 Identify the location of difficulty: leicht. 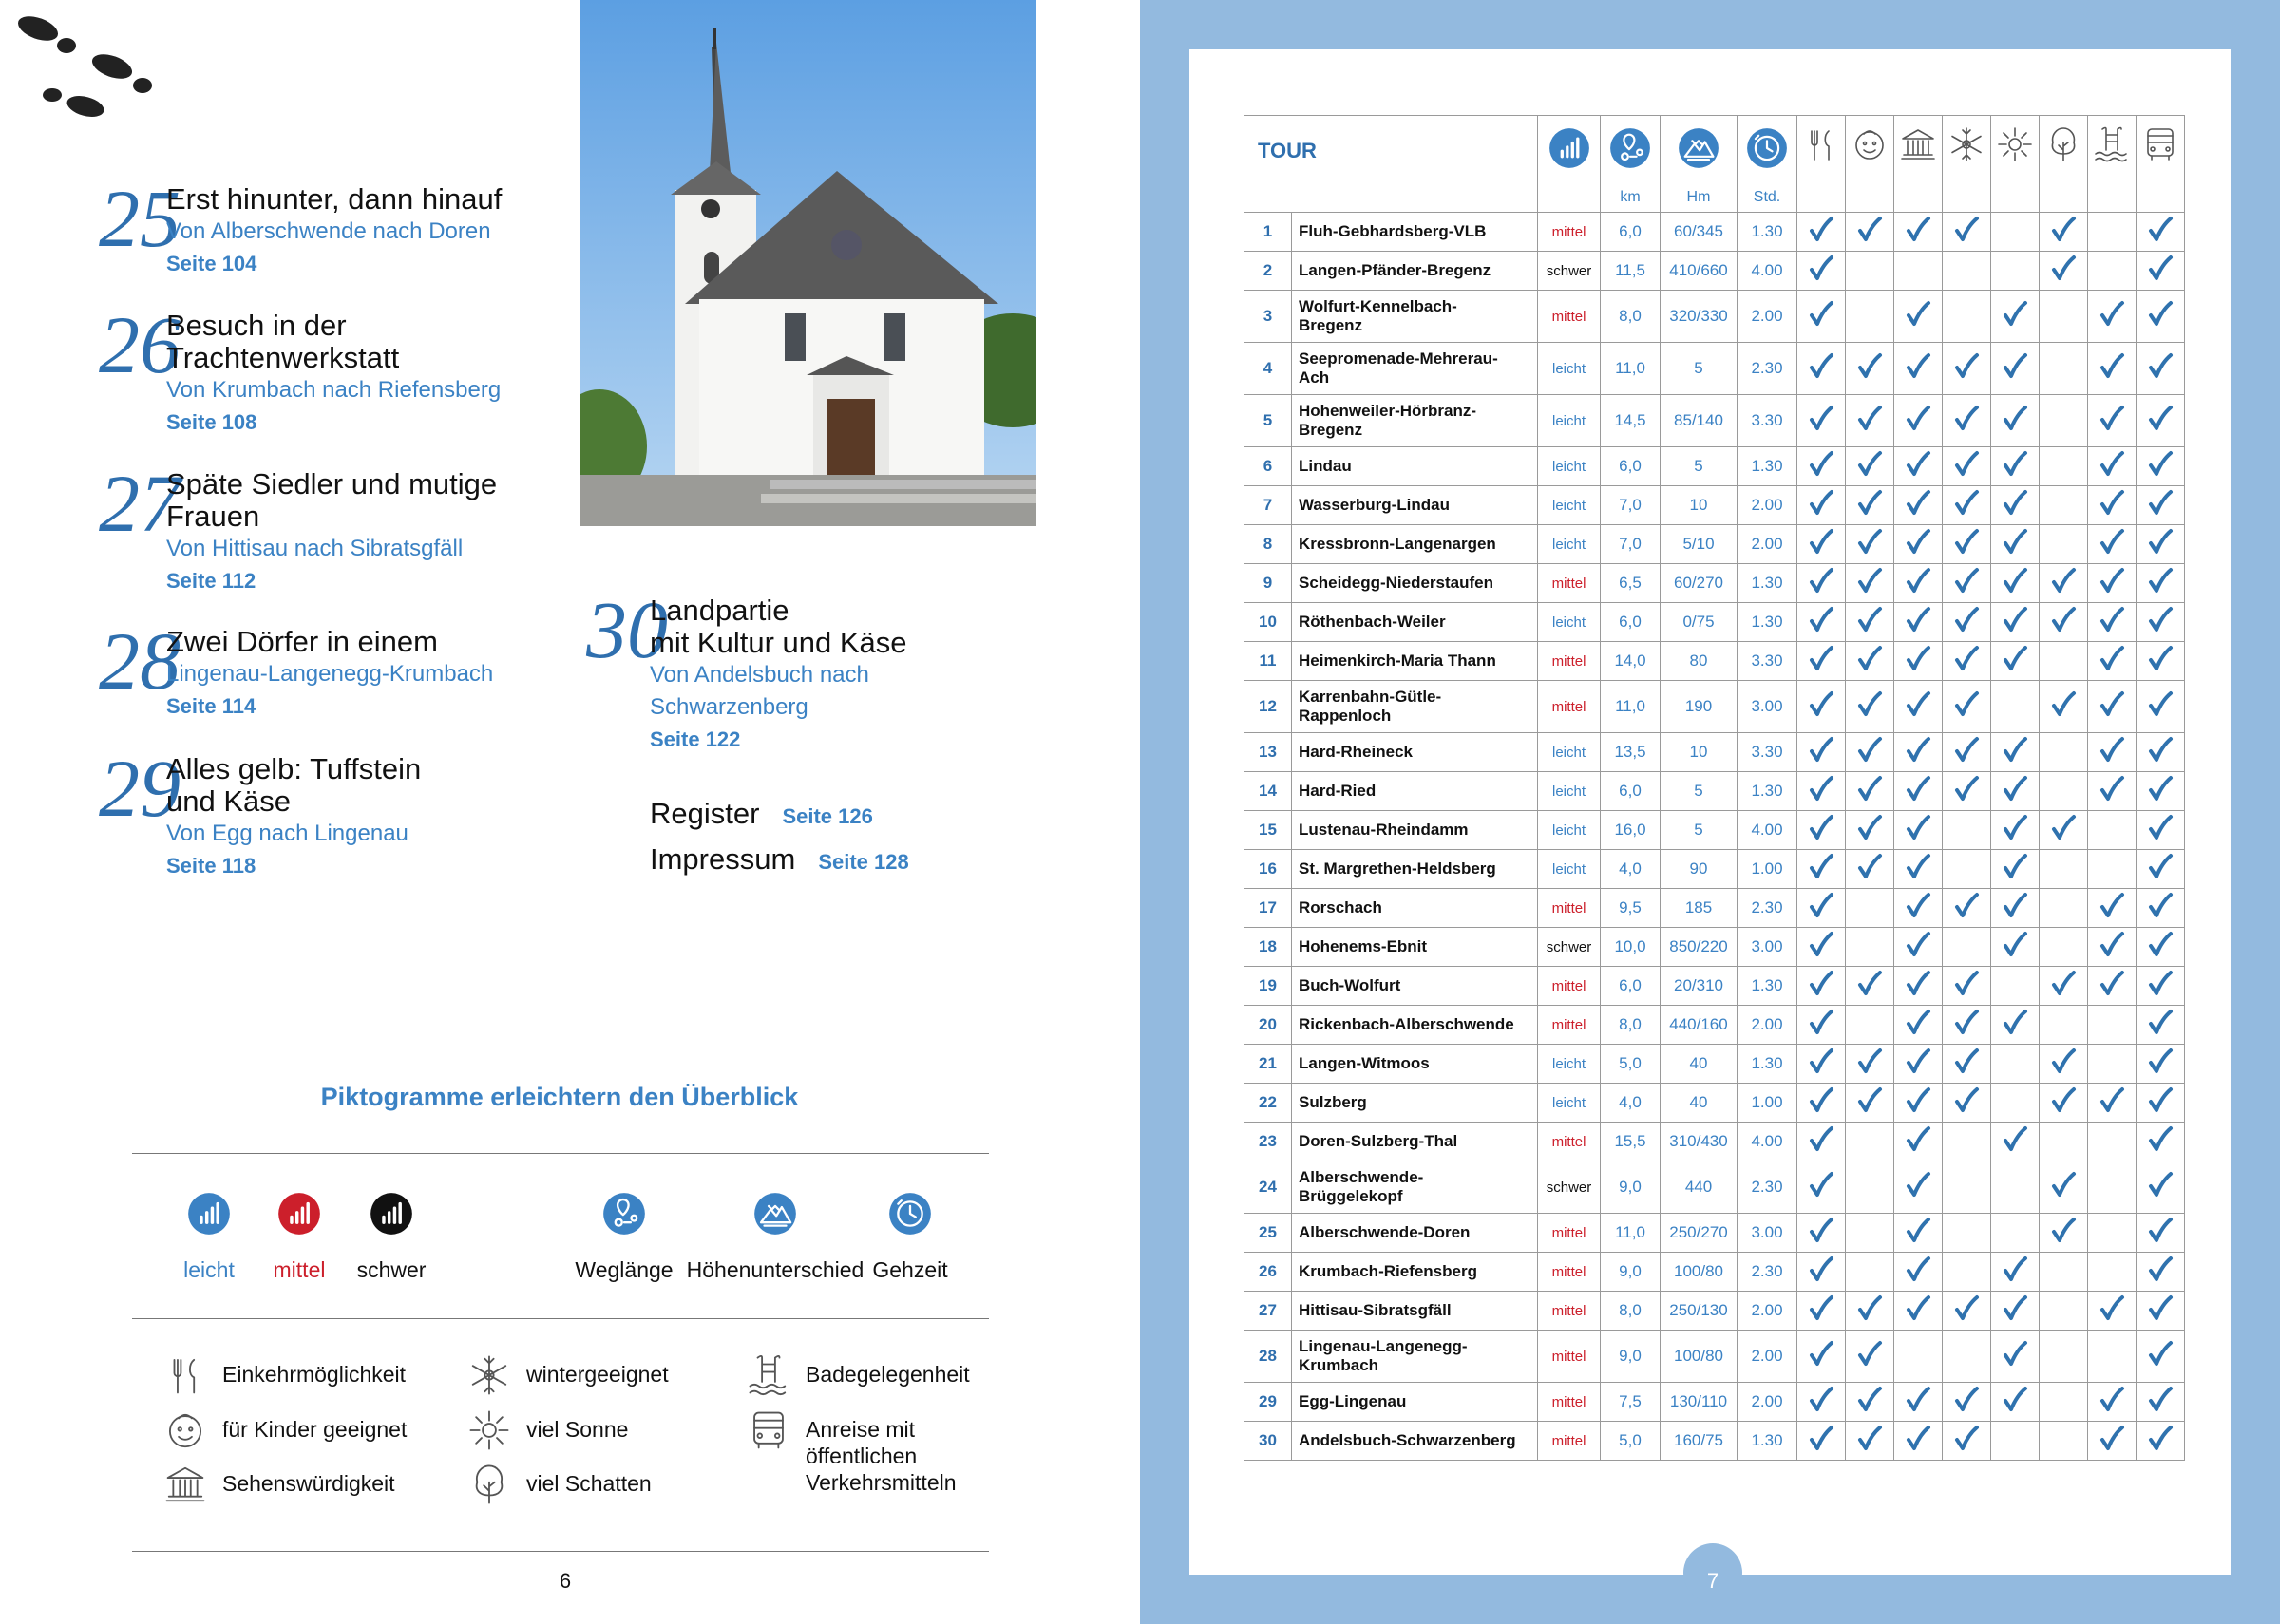
(1569, 466).